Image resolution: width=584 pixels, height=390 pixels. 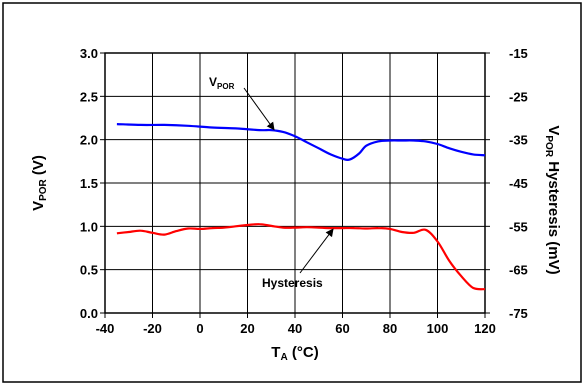 What do you see at coordinates (292, 283) in the screenshot?
I see `annotation-hysteresis-label: Hysteresis` at bounding box center [292, 283].